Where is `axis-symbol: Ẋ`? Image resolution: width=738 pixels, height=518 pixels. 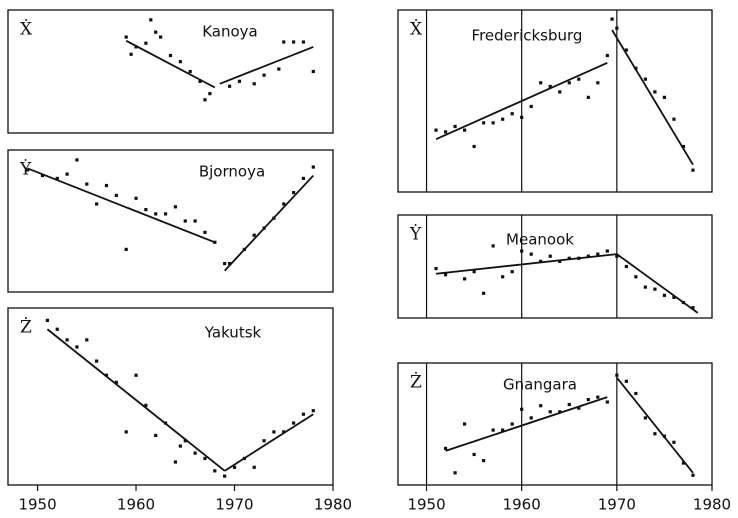
axis-symbol: Ẋ is located at coordinates (26, 29).